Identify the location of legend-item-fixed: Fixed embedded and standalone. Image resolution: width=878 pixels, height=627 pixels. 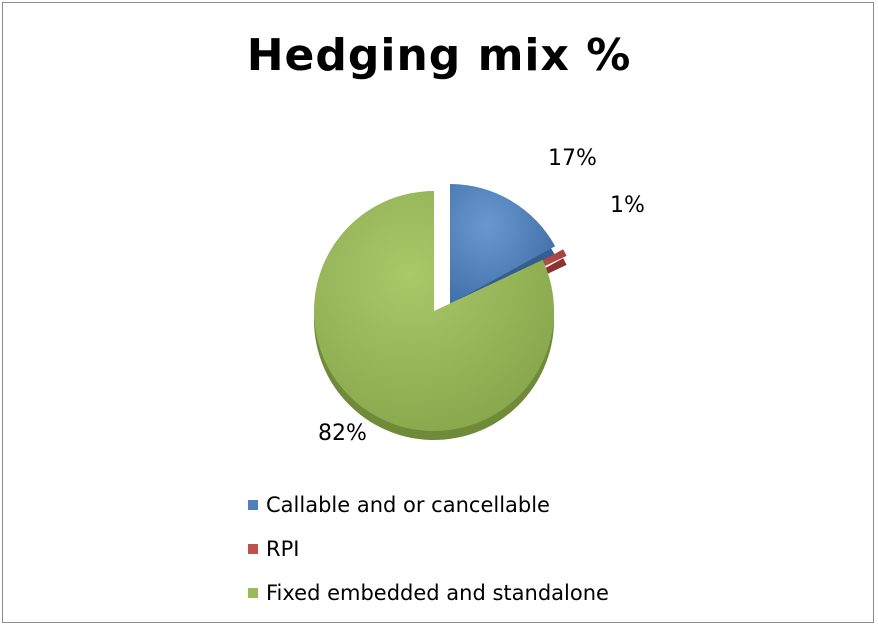
(428, 593).